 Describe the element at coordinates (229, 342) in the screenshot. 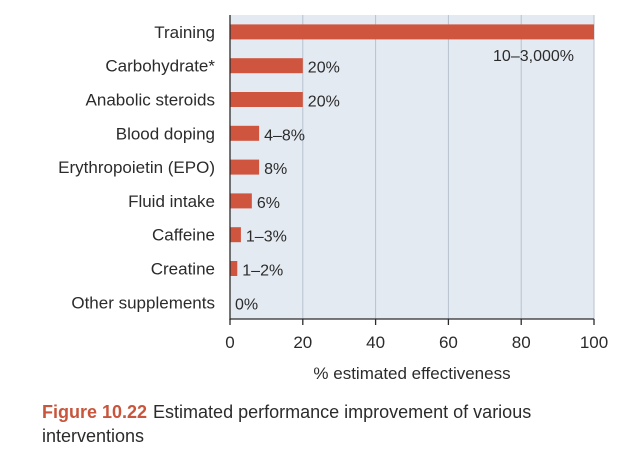

I see `x-tick-label: 0` at that location.